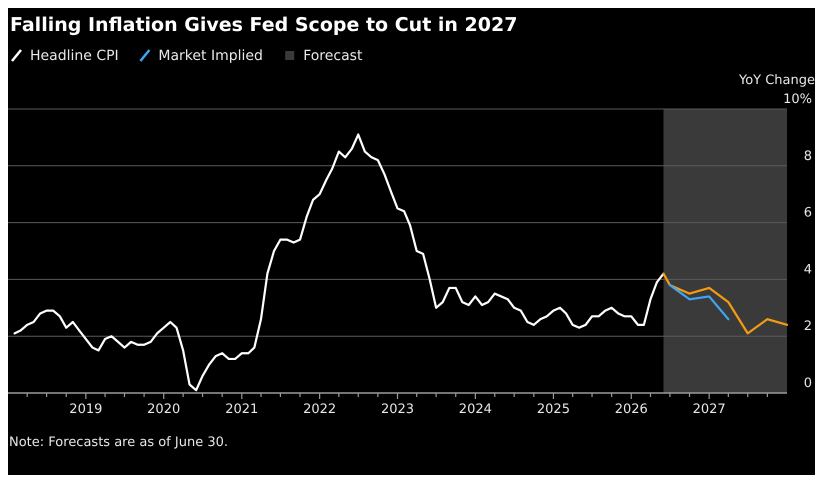 The height and width of the screenshot is (483, 820). What do you see at coordinates (808, 156) in the screenshot?
I see `y-tick-label: 8` at bounding box center [808, 156].